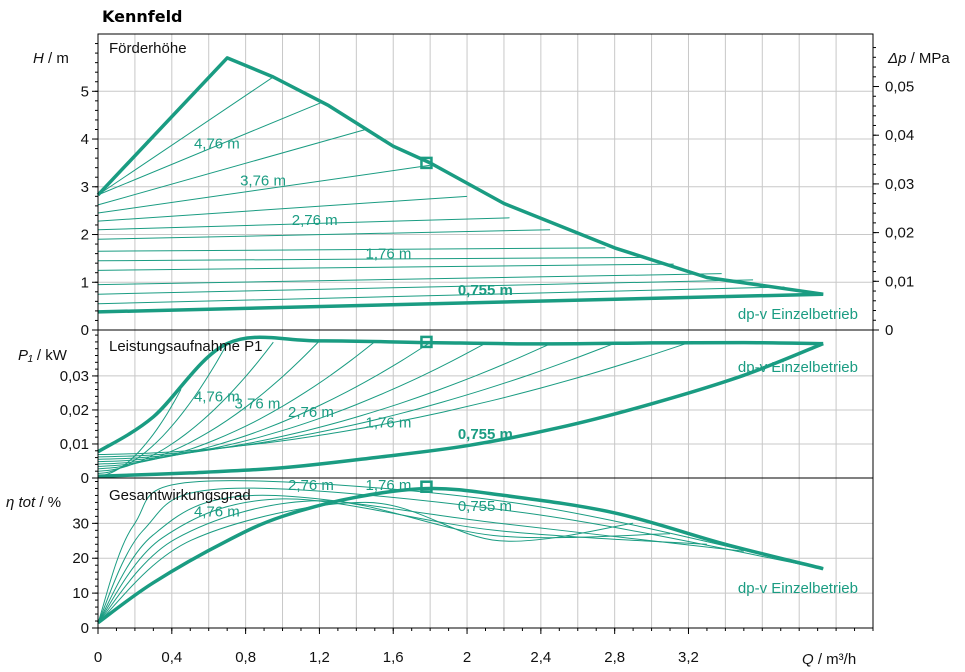  What do you see at coordinates (467, 657) in the screenshot?
I see `x-tick-label: 2` at bounding box center [467, 657].